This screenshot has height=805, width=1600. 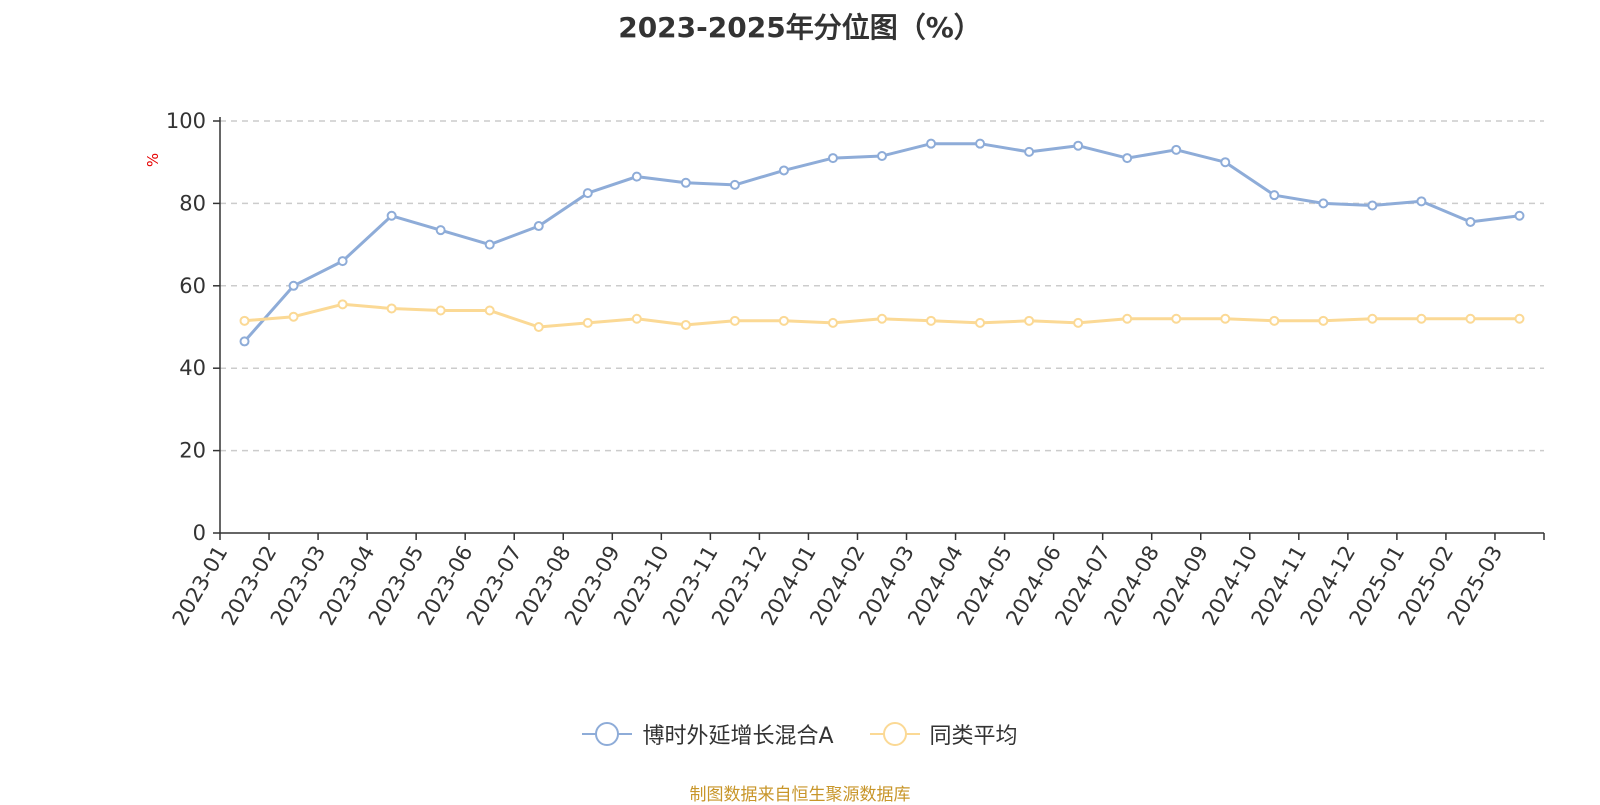 I want to click on chart-title: 2023-2025年分位图（%）, so click(x=800, y=27).